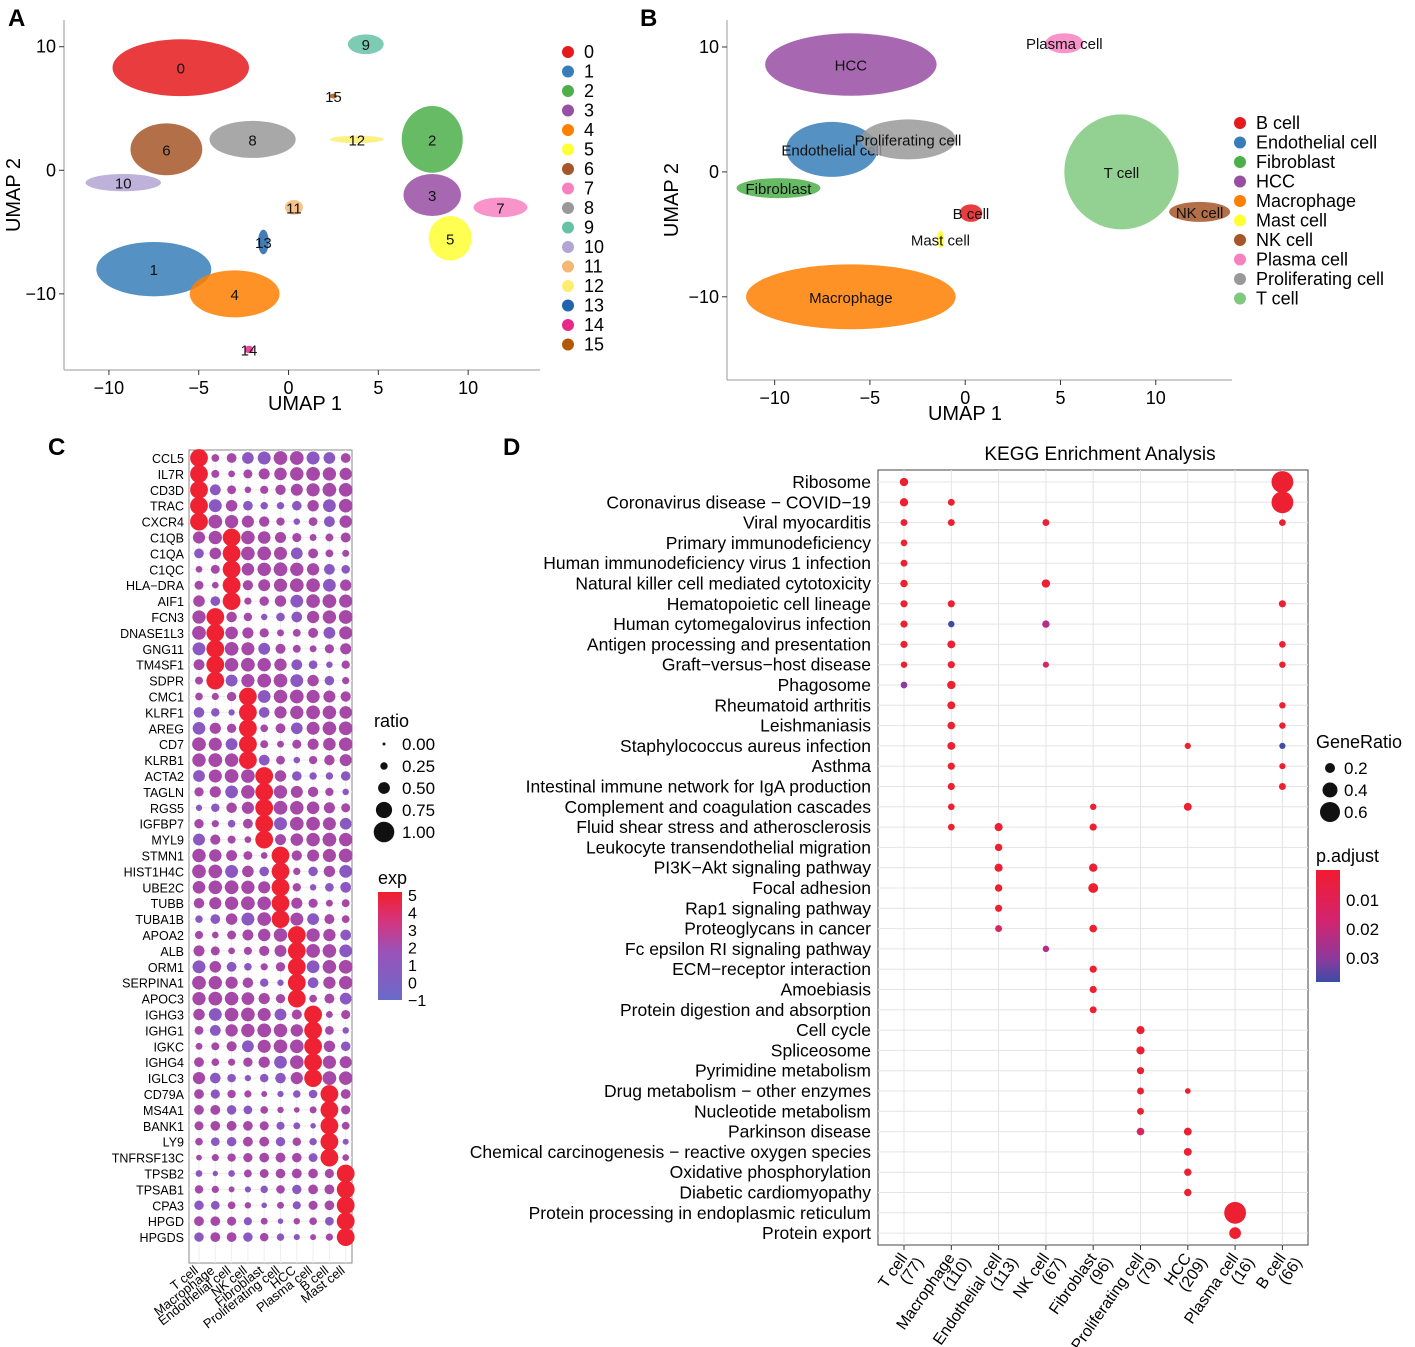 Image resolution: width=1415 pixels, height=1347 pixels. I want to click on exp-legend-label: 3, so click(412, 931).